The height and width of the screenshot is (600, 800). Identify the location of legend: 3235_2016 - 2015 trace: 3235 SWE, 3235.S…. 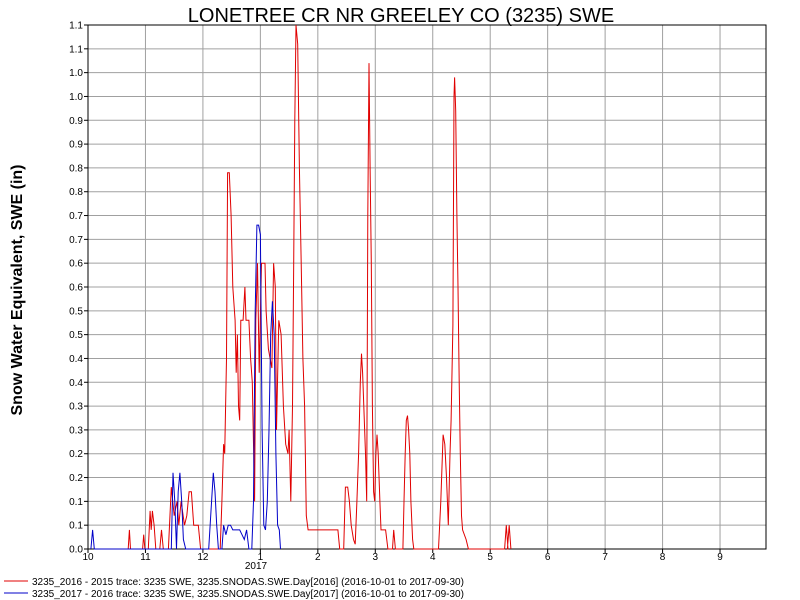
(234, 588).